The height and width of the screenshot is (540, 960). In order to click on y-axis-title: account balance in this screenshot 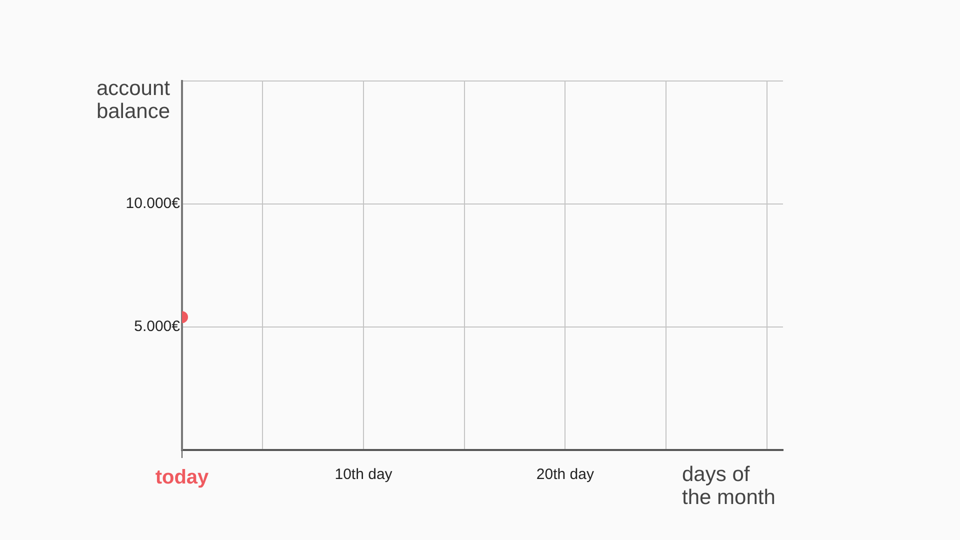, I will do `click(132, 100)`.